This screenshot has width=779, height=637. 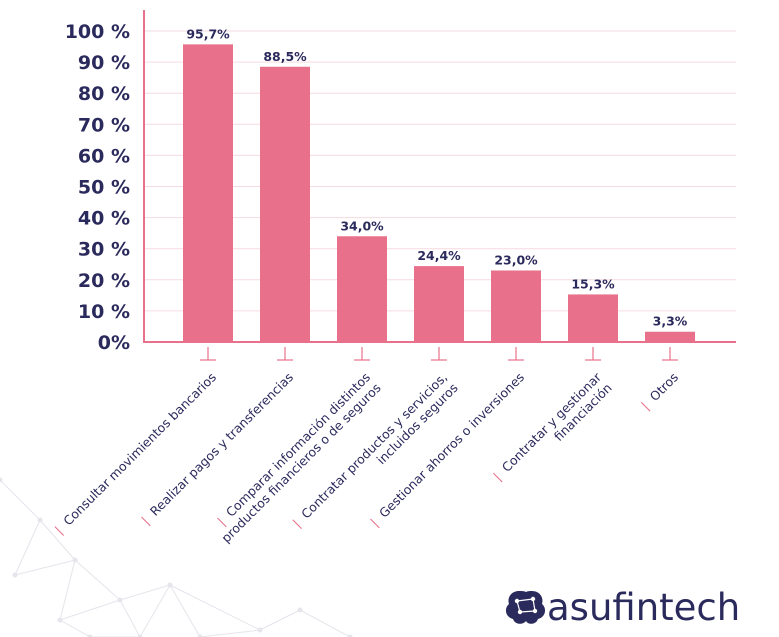 What do you see at coordinates (176, 557) in the screenshot?
I see `network-decoration` at bounding box center [176, 557].